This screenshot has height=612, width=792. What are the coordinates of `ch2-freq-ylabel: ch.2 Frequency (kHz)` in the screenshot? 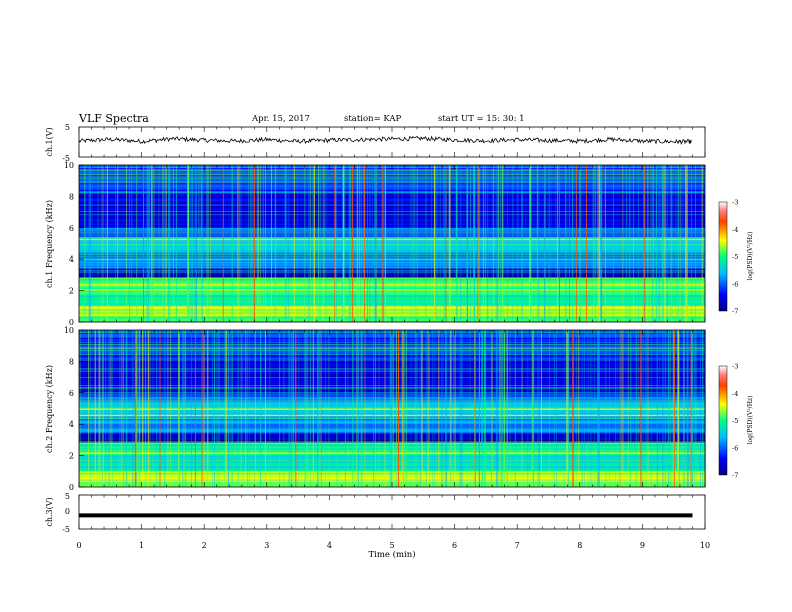 It's located at (49, 409).